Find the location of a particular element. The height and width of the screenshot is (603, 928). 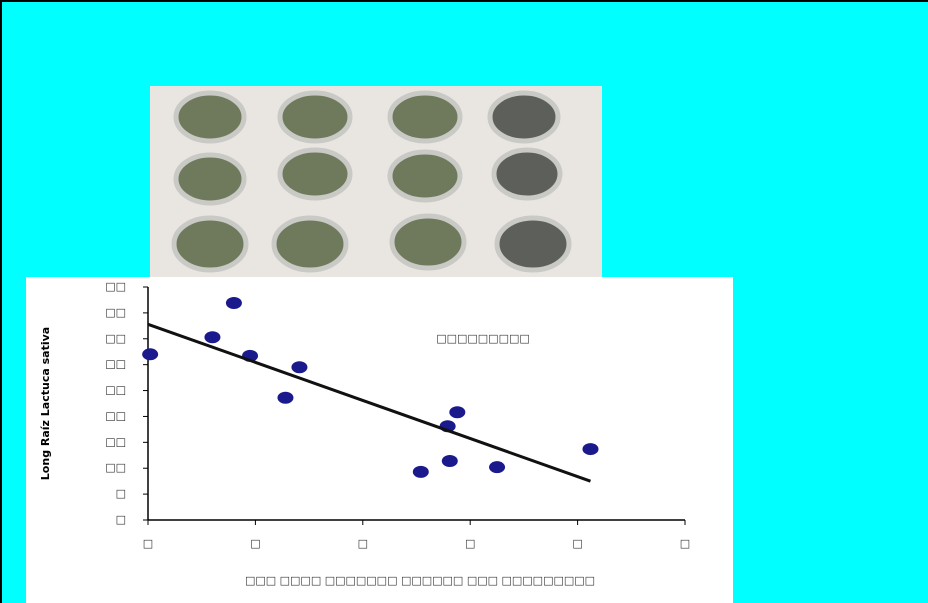

y-axis-title: Long Raíz Lactuca sativa is located at coordinates (45, 403).